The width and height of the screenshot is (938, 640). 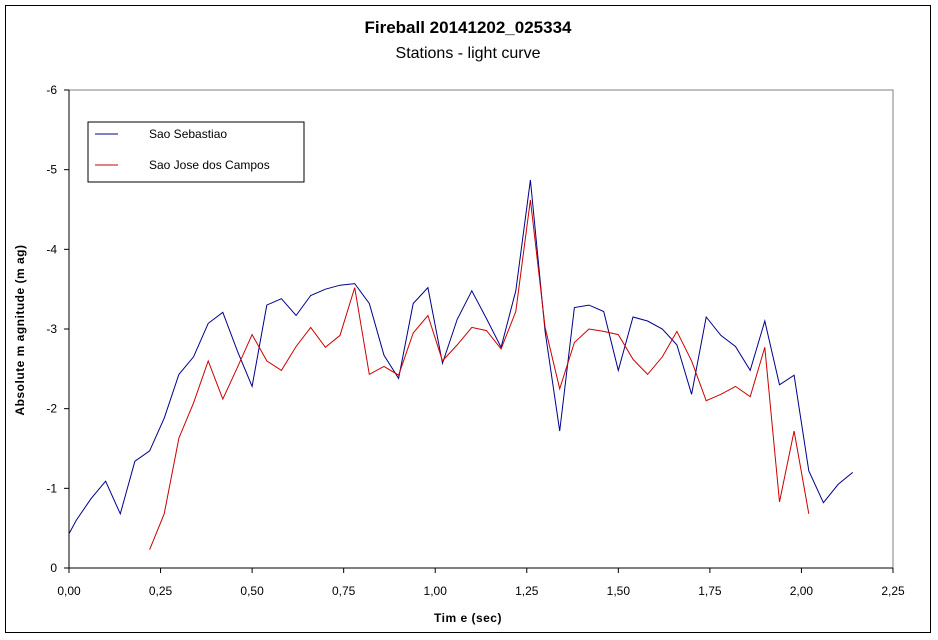 What do you see at coordinates (252, 591) in the screenshot?
I see `x-tick-label: 0,50` at bounding box center [252, 591].